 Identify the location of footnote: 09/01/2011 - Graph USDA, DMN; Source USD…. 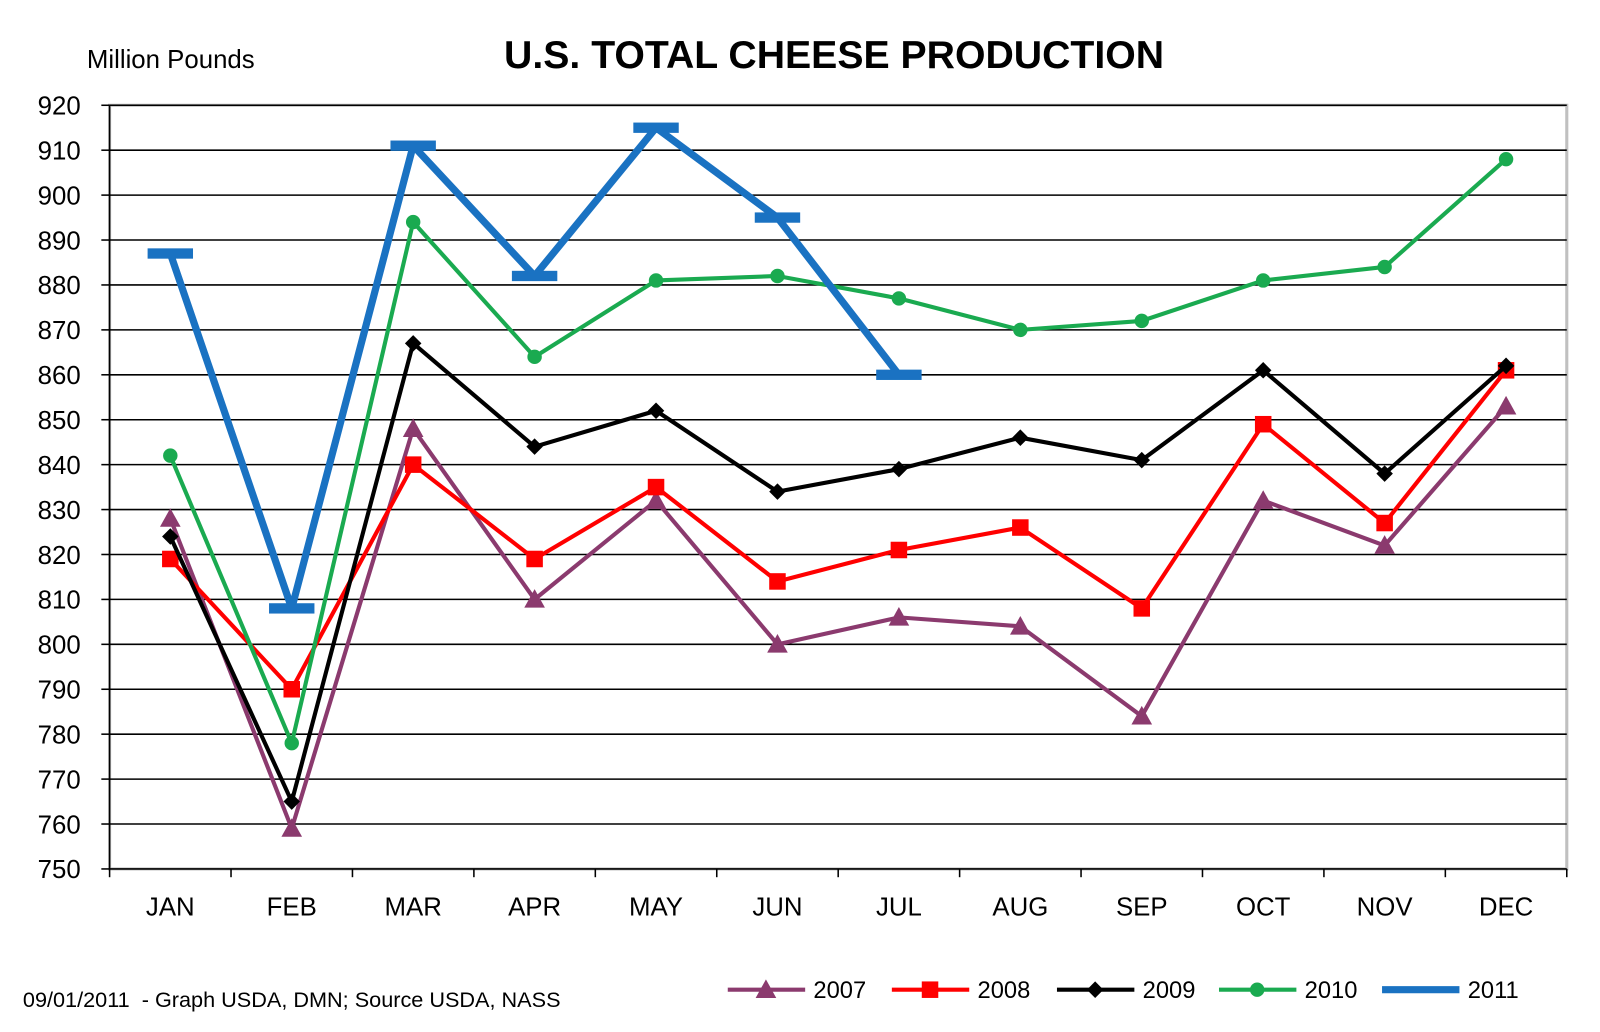
(292, 999).